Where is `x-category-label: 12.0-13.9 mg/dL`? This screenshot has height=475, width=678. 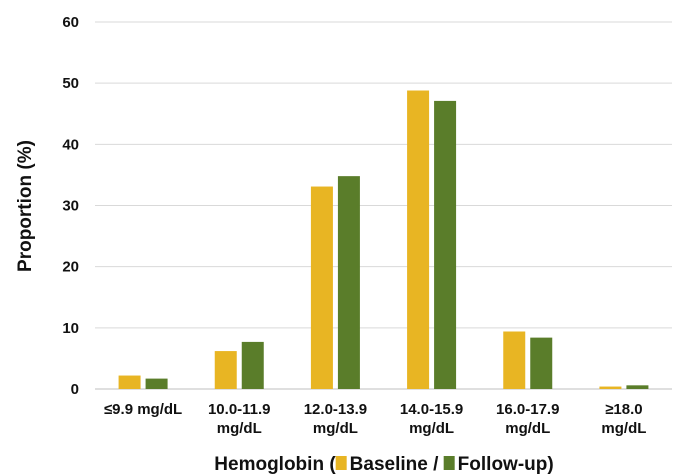 x-category-label: 12.0-13.9 mg/dL is located at coordinates (335, 419).